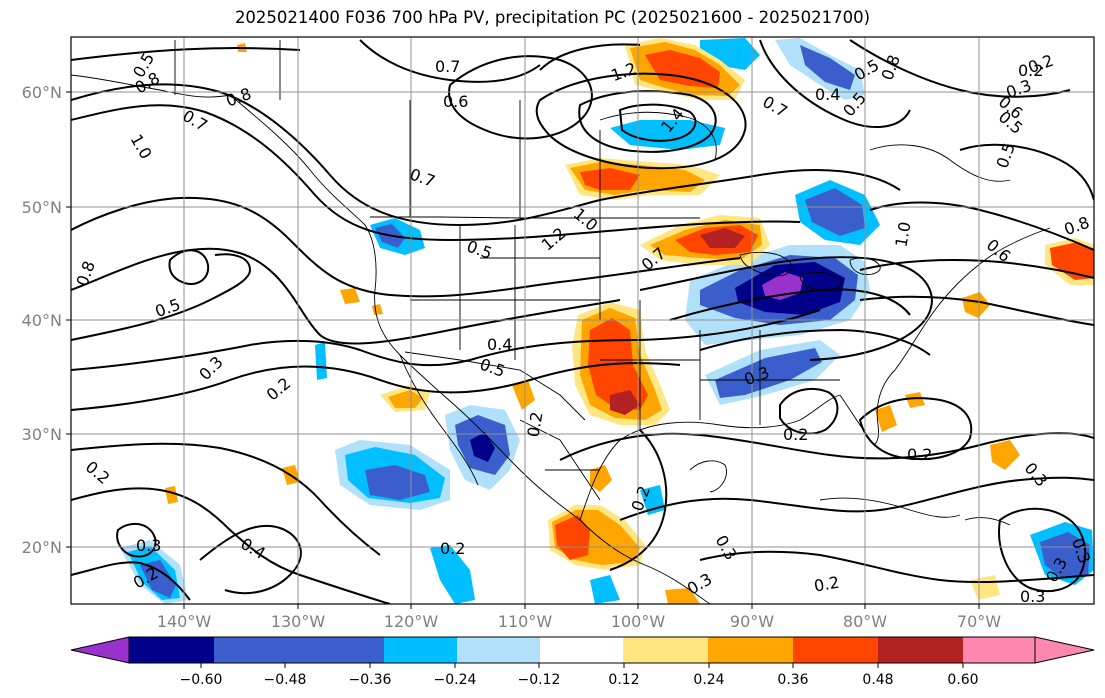 The image size is (1105, 698). What do you see at coordinates (495, 386) in the screenshot?
I see `border-us-mexico` at bounding box center [495, 386].